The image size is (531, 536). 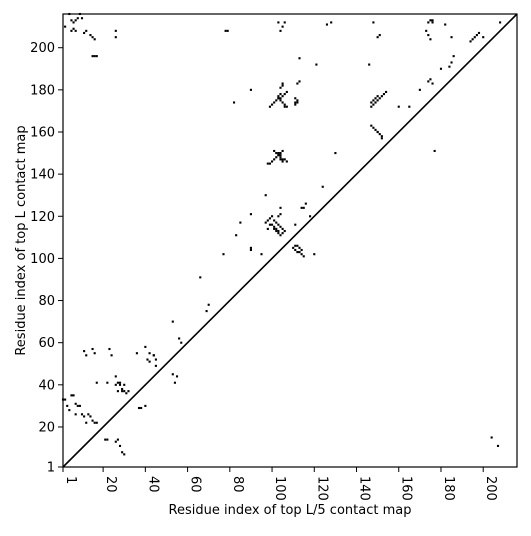 What do you see at coordinates (46, 301) in the screenshot?
I see `y-tick-label: 80` at bounding box center [46, 301].